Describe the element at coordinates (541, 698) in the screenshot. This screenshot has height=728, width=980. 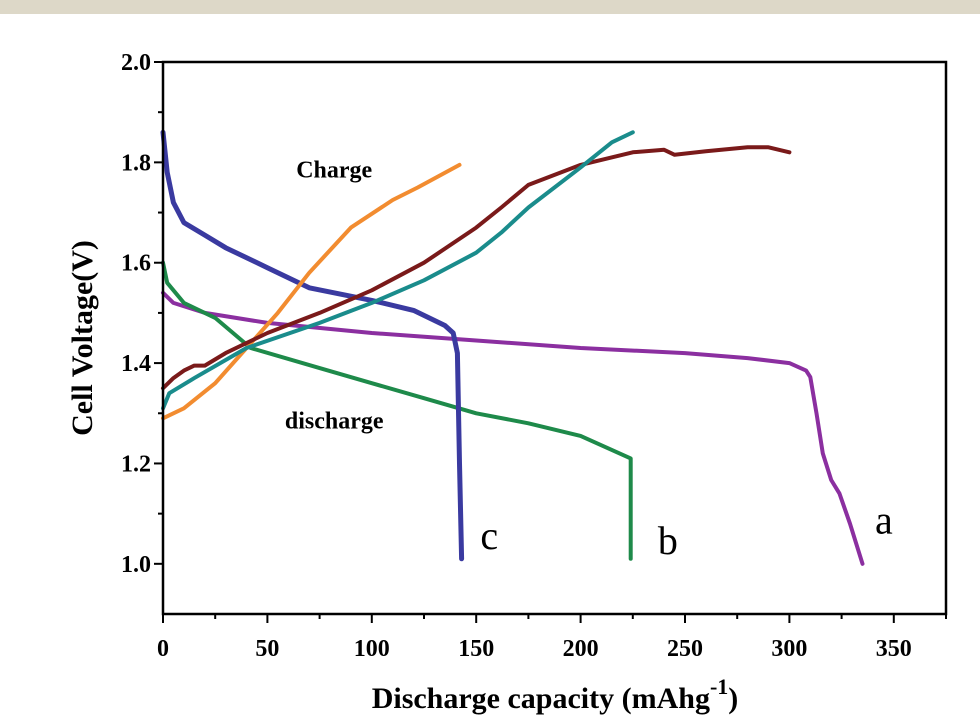
I see `x-axis-title-main: Discharge capacity (mAhg` at that location.